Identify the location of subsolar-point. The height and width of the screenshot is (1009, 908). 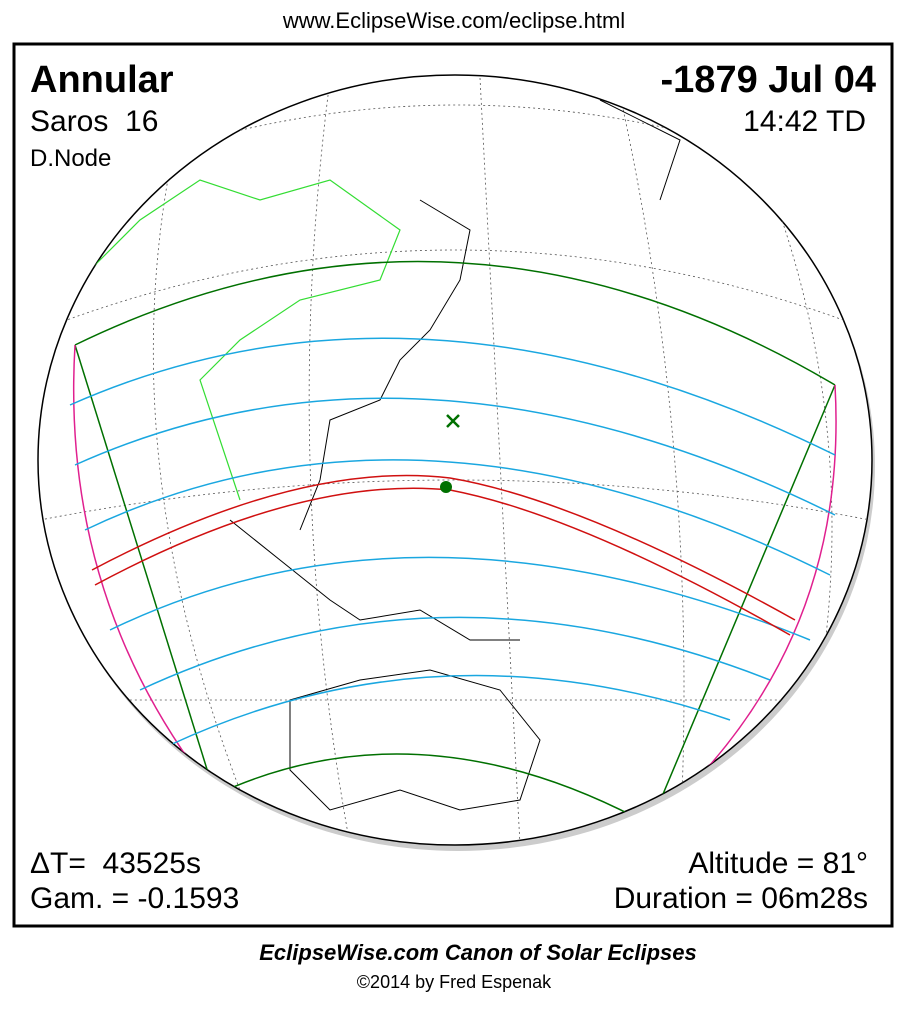
(453, 421).